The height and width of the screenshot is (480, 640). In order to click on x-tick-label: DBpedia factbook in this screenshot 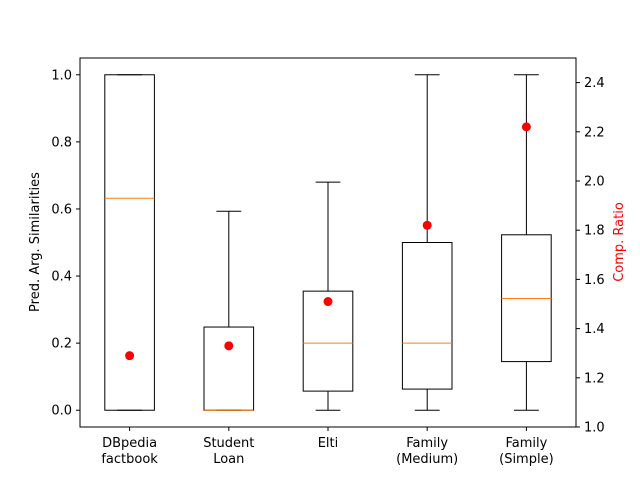, I will do `click(129, 451)`.